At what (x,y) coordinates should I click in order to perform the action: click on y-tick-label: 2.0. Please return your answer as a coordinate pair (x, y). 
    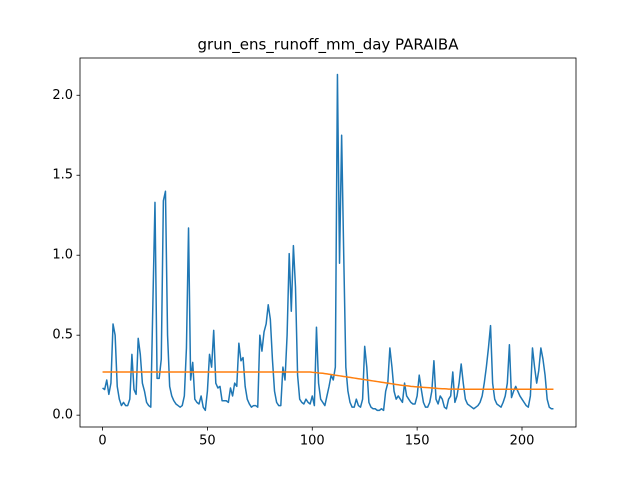
    Looking at the image, I should click on (62, 95).